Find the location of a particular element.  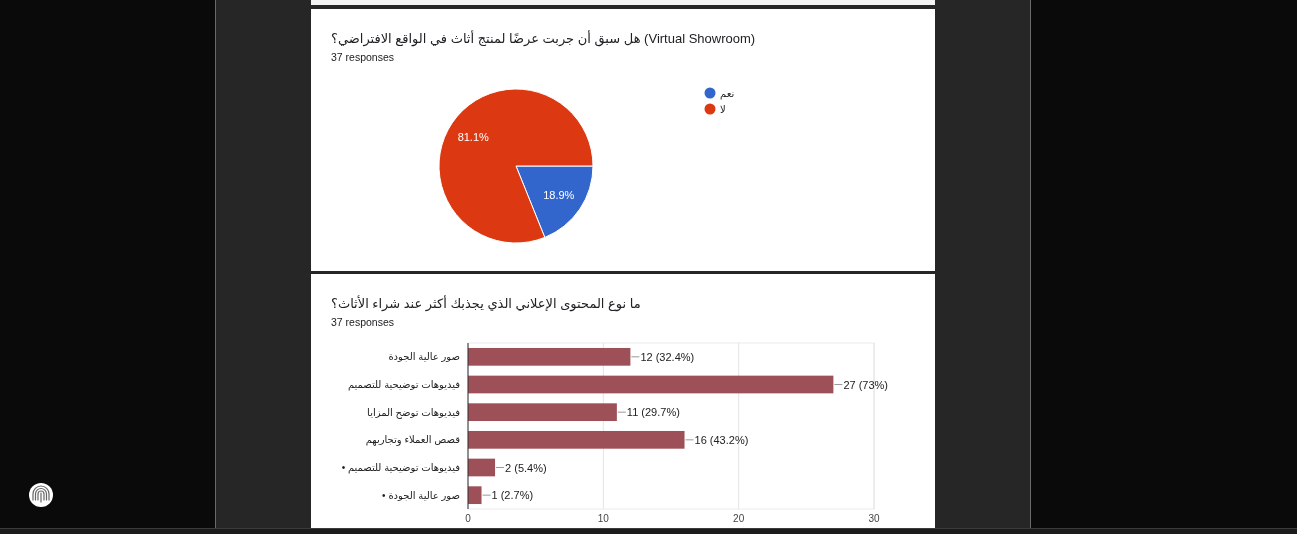

value-label: 1 (2.7%) is located at coordinates (512, 495).